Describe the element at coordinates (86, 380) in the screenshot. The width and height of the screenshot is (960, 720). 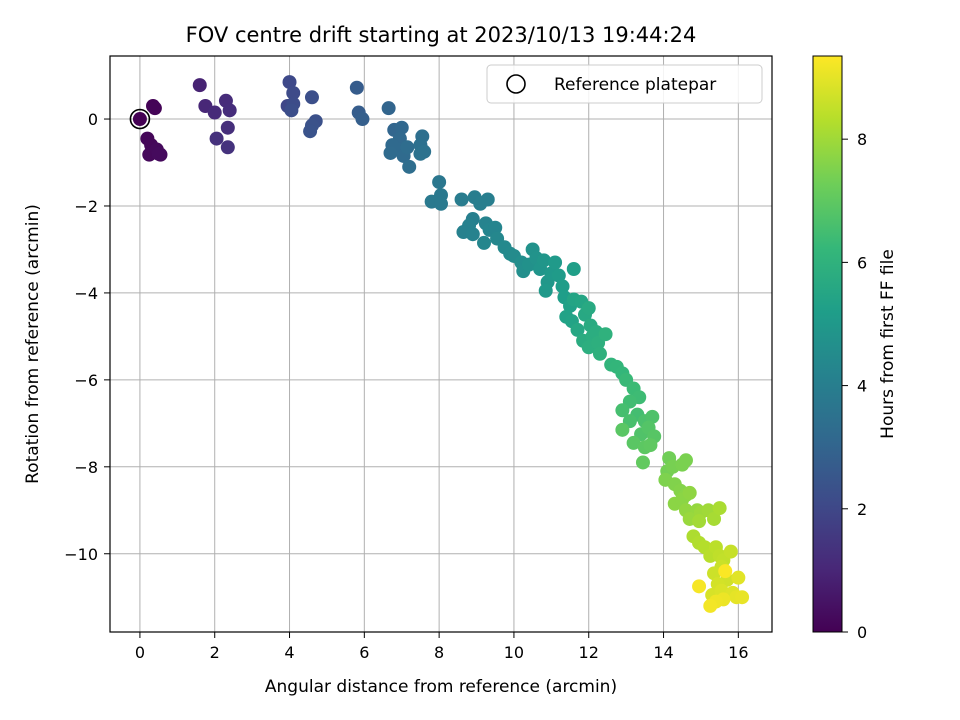
I see `y-tick-label: −6` at that location.